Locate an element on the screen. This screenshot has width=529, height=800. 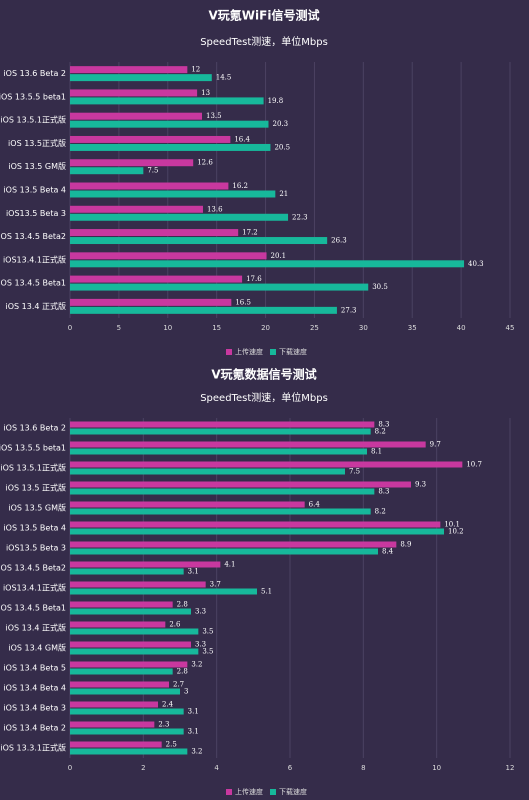
value-label: 3.2 is located at coordinates (196, 665).